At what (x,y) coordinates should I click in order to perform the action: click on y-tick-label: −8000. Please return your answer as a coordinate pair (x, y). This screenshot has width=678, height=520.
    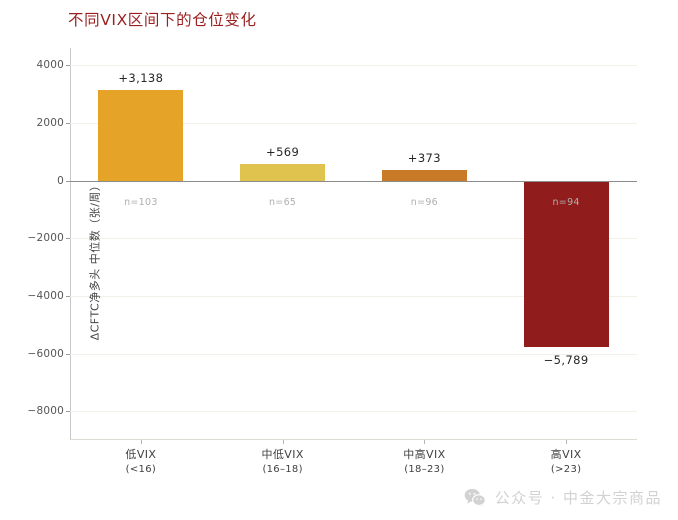
    Looking at the image, I should click on (45, 411).